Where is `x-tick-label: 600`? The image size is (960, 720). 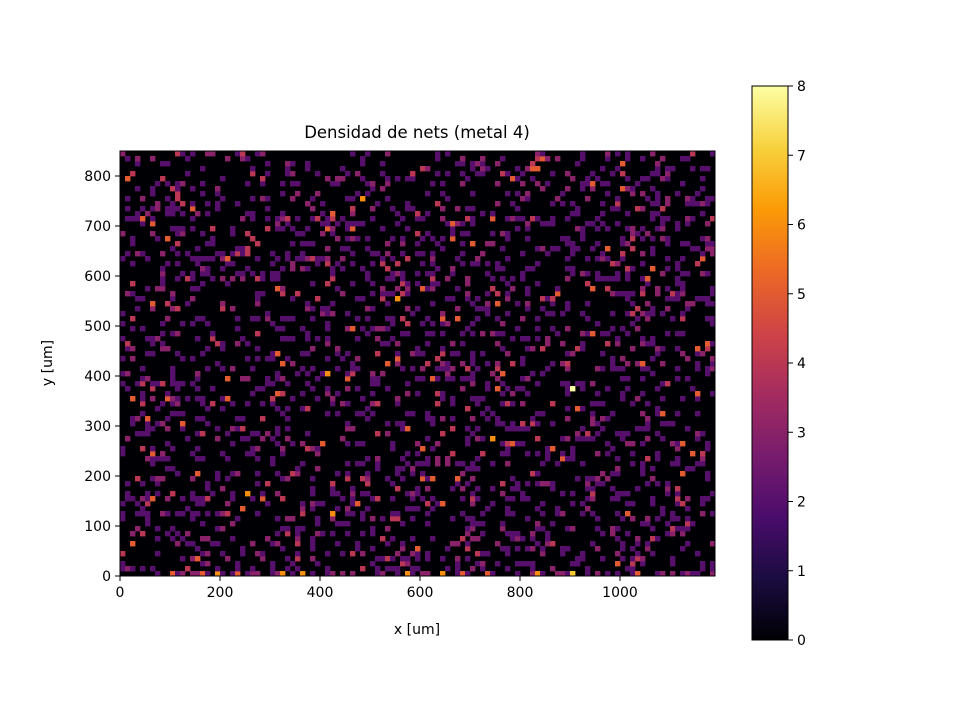 x-tick-label: 600 is located at coordinates (420, 593).